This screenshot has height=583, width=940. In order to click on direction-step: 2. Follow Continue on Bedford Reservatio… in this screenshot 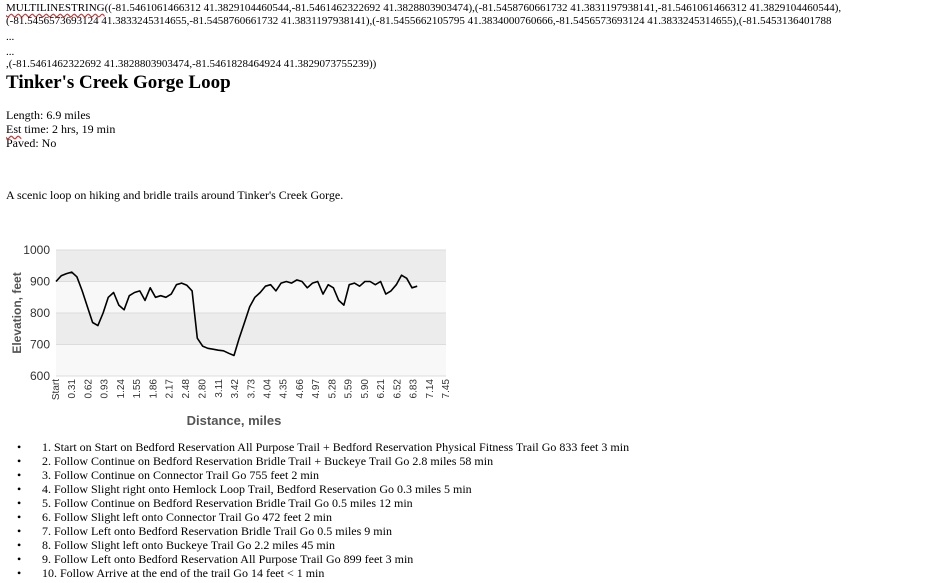, I will do `click(314, 461)`.